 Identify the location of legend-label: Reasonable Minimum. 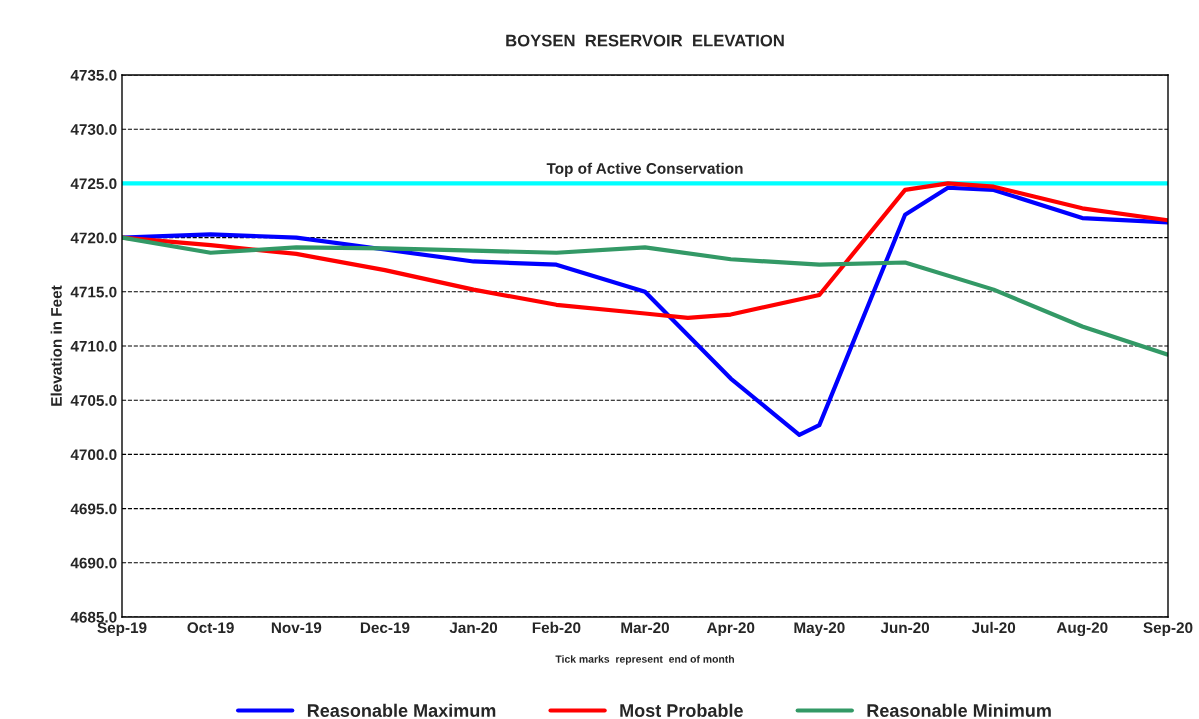
(959, 710).